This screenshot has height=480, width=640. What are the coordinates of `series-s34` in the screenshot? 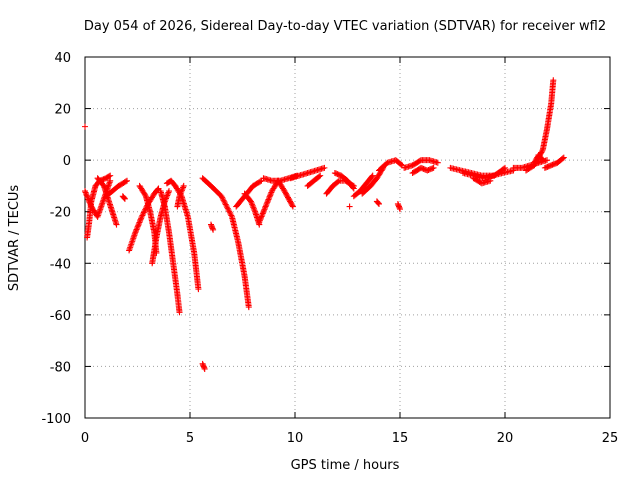 It's located at (484, 173).